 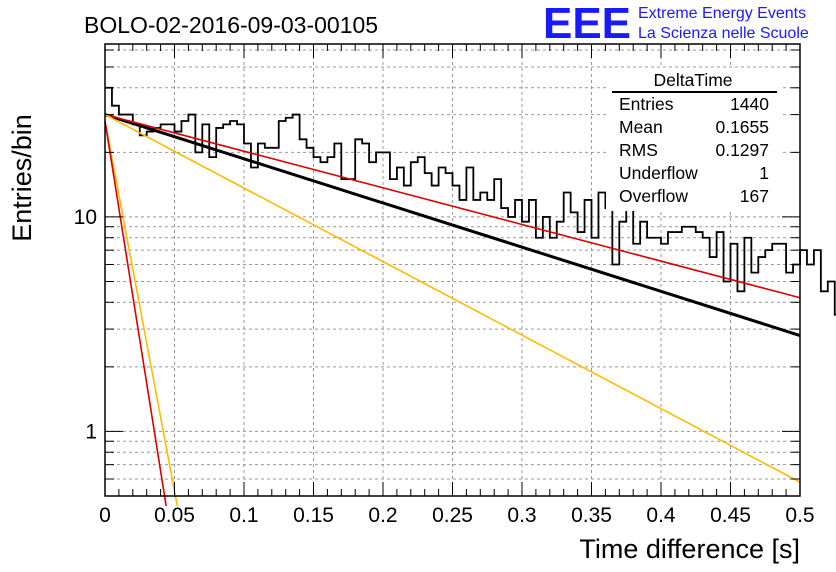 What do you see at coordinates (646, 104) in the screenshot?
I see `stats-row-label: Entries` at bounding box center [646, 104].